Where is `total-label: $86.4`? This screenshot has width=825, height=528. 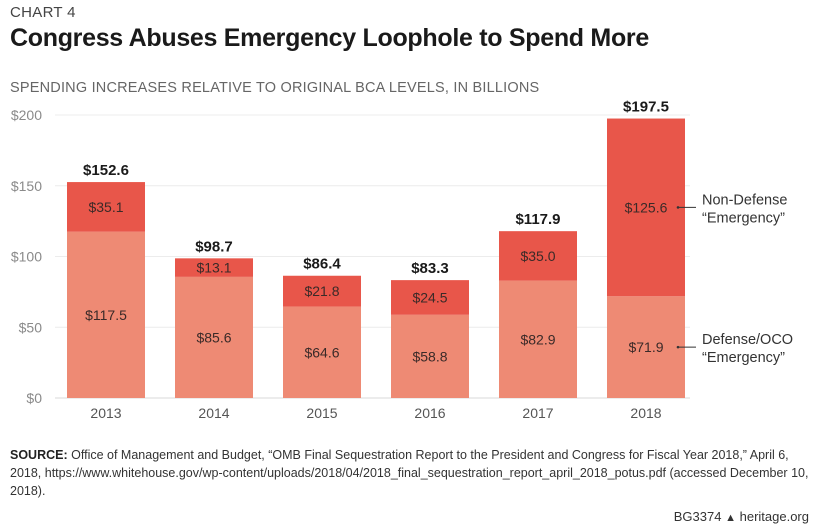 total-label: $86.4 is located at coordinates (322, 264).